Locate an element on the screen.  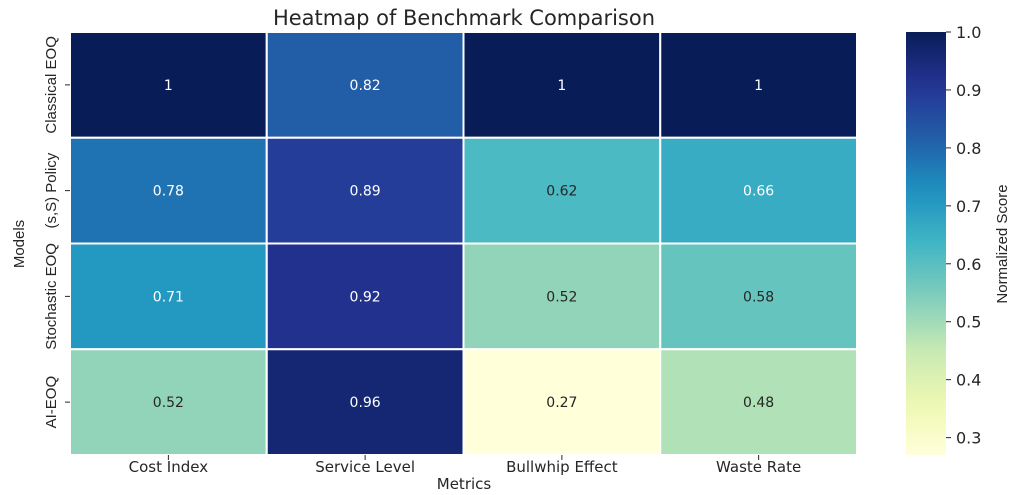
colorbar-tick-label: 1.0 is located at coordinates (968, 32).